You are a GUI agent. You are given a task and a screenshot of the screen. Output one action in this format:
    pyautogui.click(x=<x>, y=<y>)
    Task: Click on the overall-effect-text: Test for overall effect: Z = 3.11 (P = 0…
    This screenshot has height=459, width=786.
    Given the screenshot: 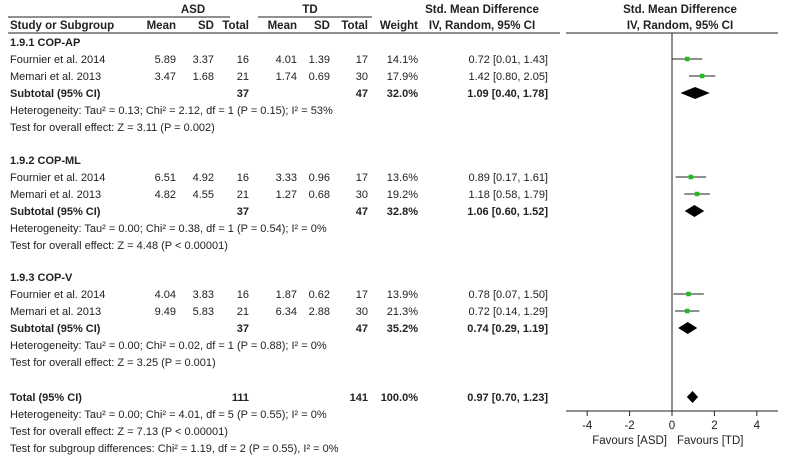 What is the action you would take?
    pyautogui.click(x=112, y=128)
    